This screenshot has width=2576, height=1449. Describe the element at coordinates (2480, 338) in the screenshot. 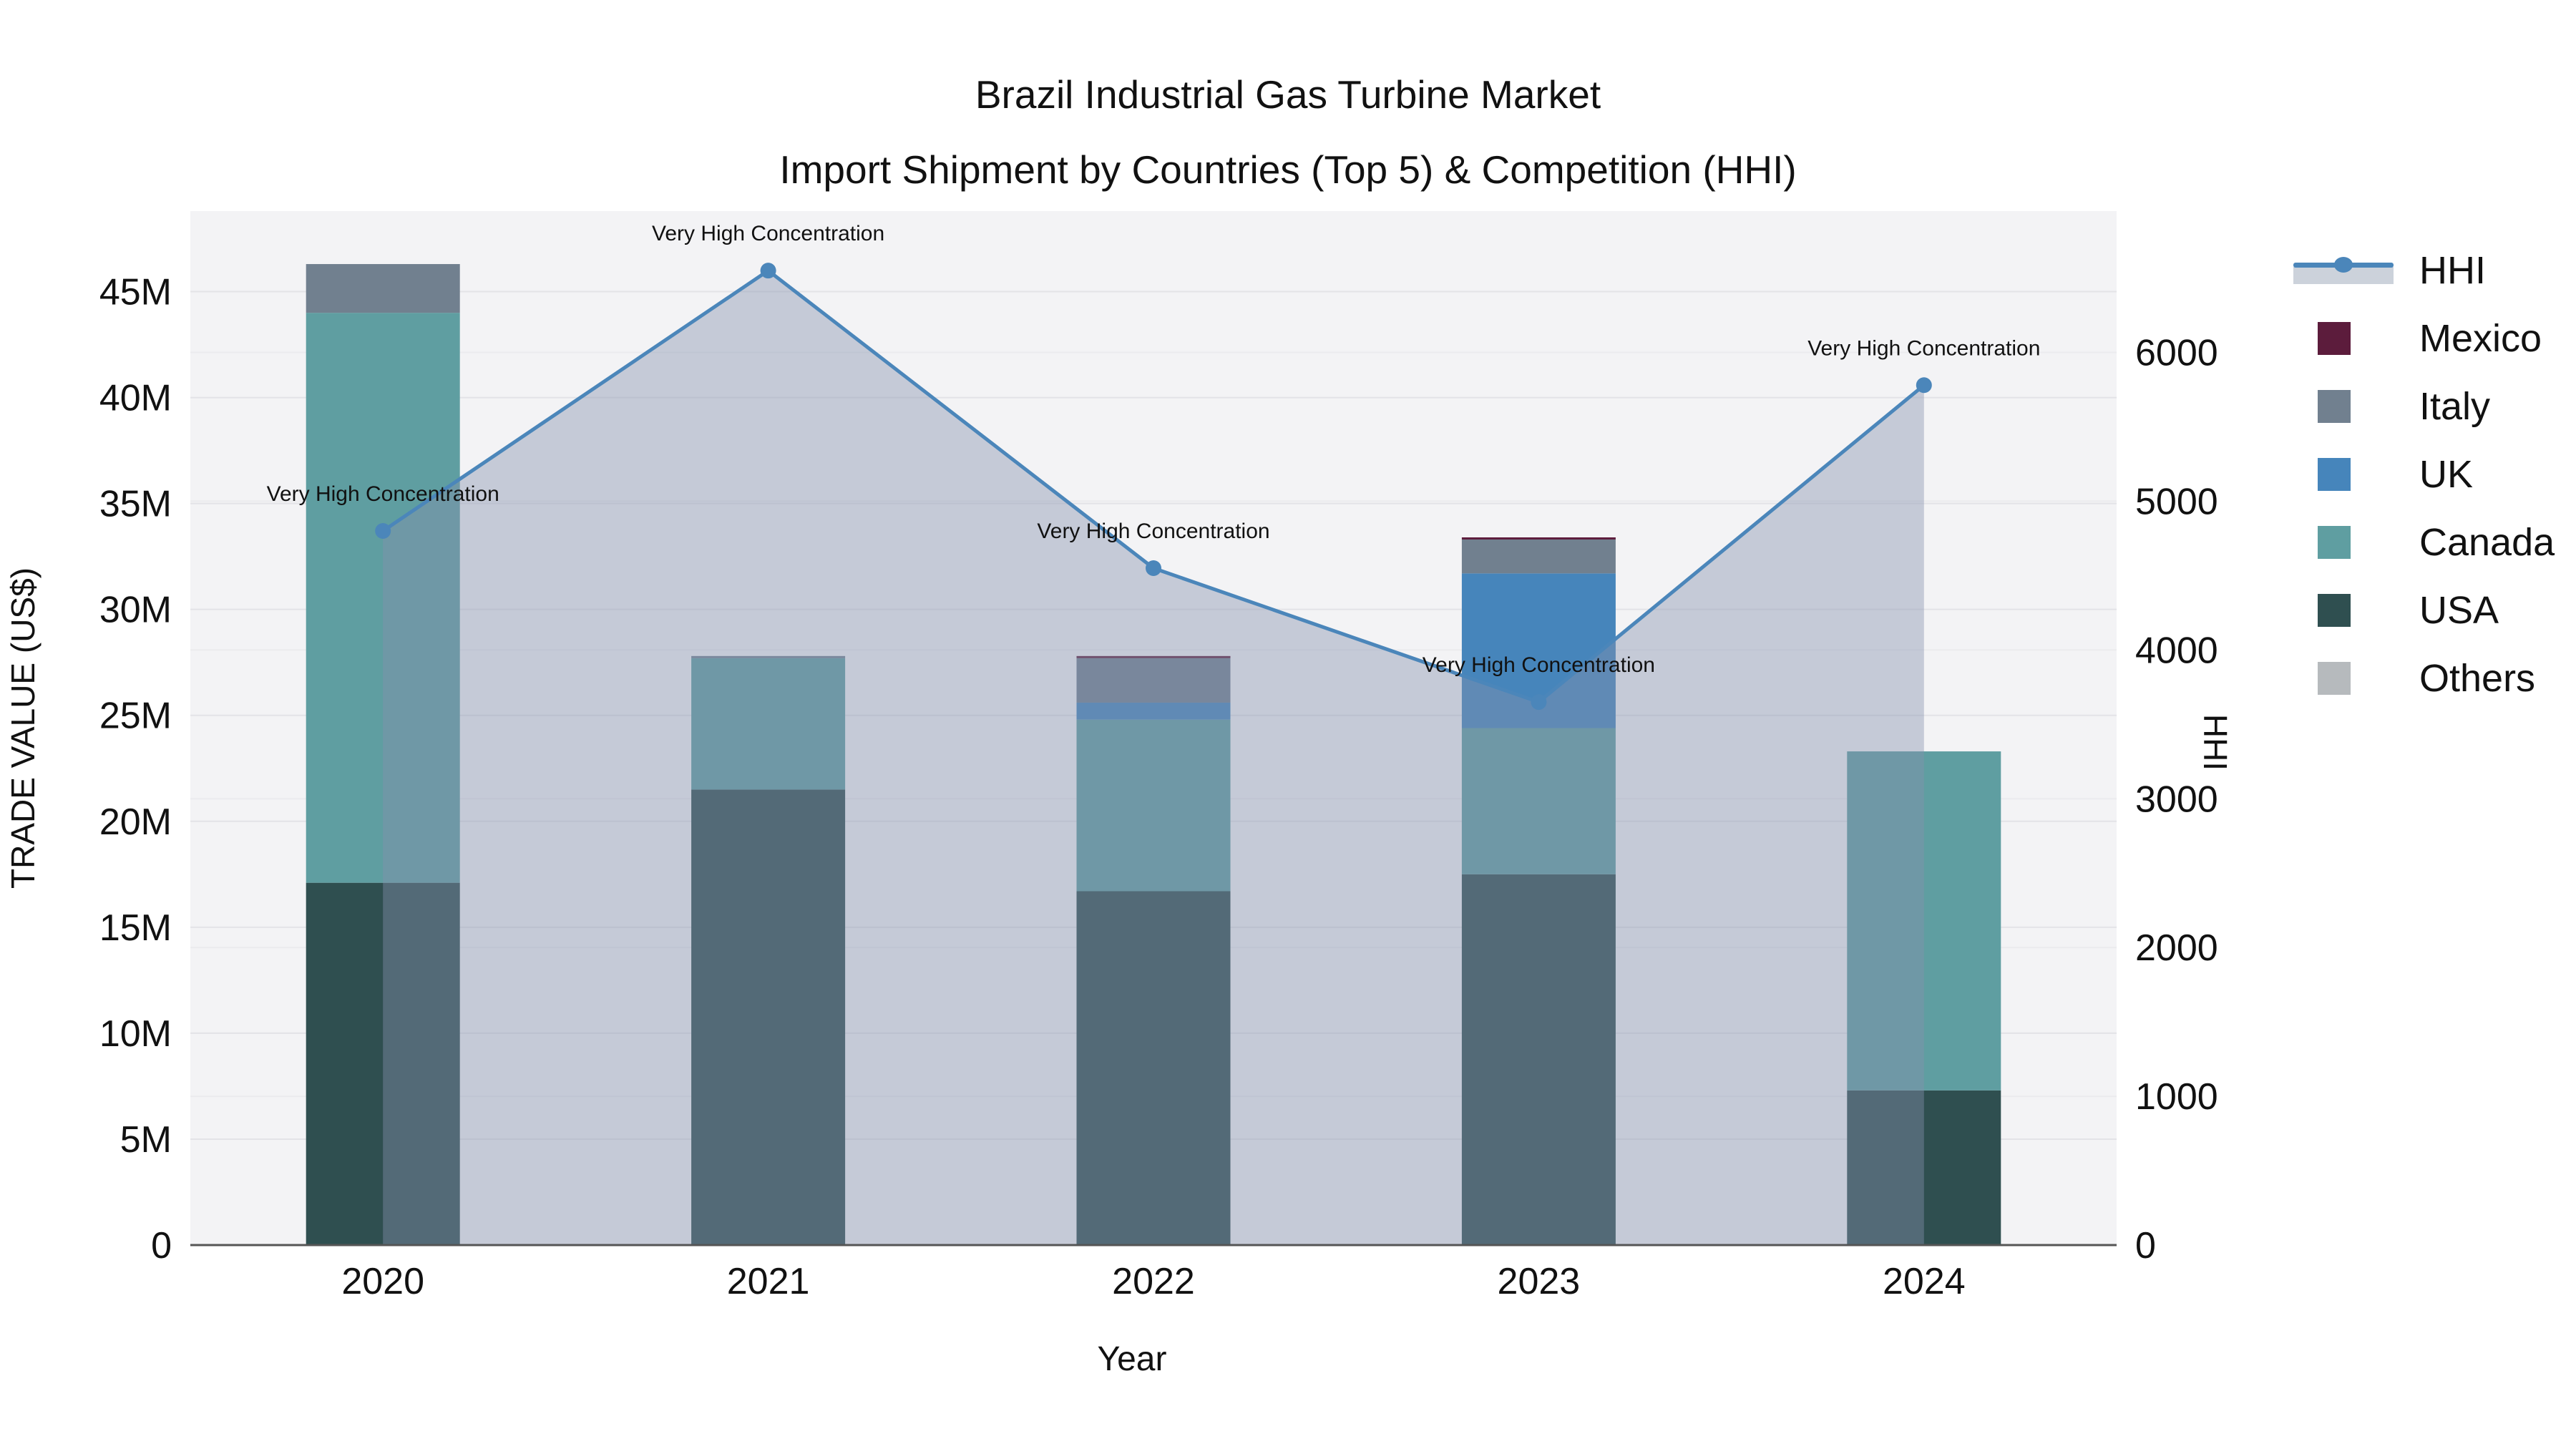

I see `legend-label: Mexico` at that location.